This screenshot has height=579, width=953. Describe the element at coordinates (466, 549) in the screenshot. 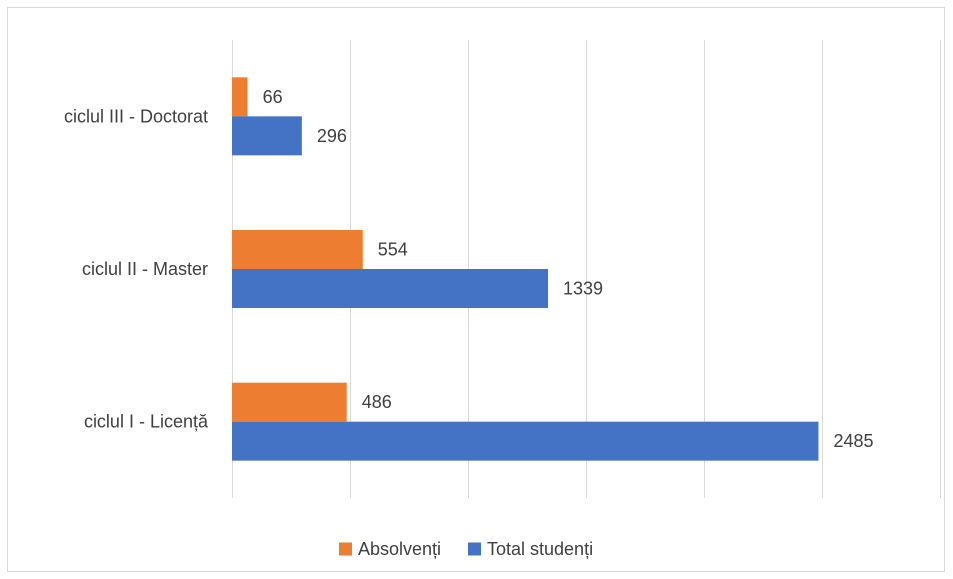

I see `legend: Absolvenți Total studenți` at that location.